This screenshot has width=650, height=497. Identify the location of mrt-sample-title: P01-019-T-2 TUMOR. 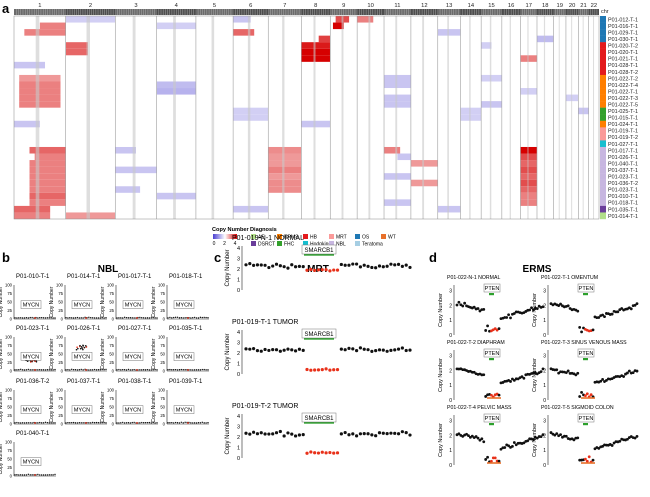
(265, 406).